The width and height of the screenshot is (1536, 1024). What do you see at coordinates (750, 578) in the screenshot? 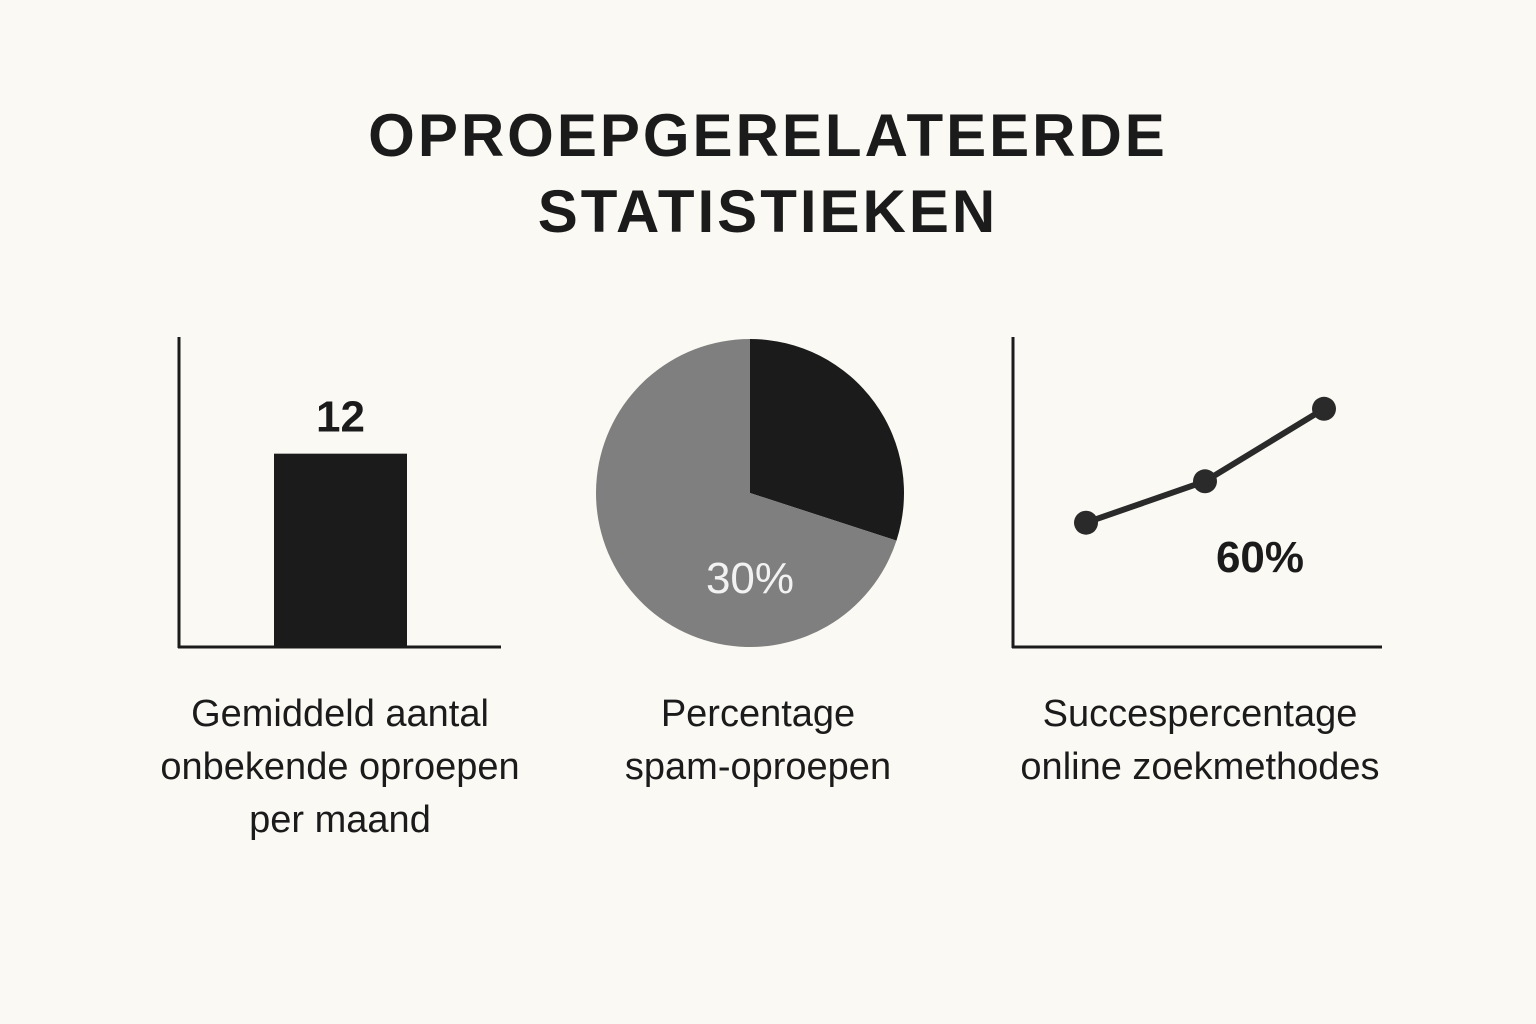
I see `pie-data-label: 30%` at bounding box center [750, 578].